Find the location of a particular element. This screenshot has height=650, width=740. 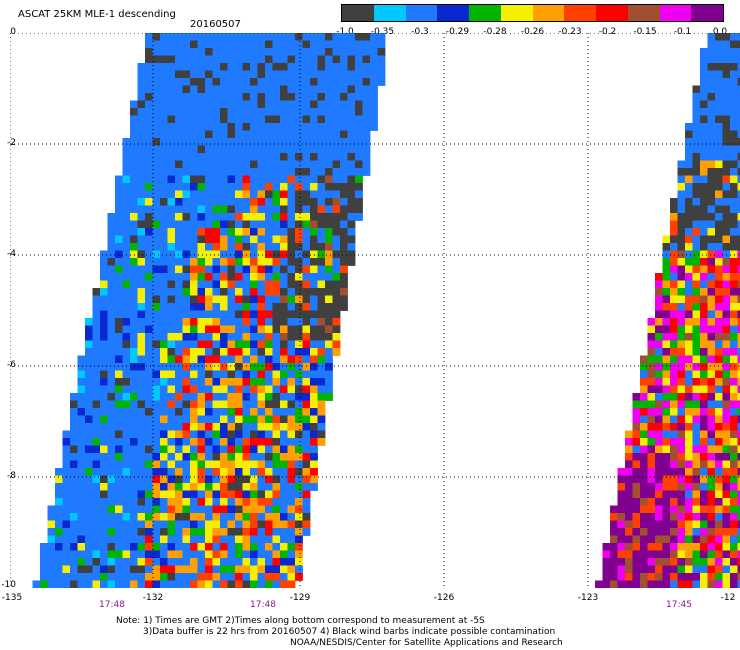

color-scale-bar is located at coordinates (532, 13).